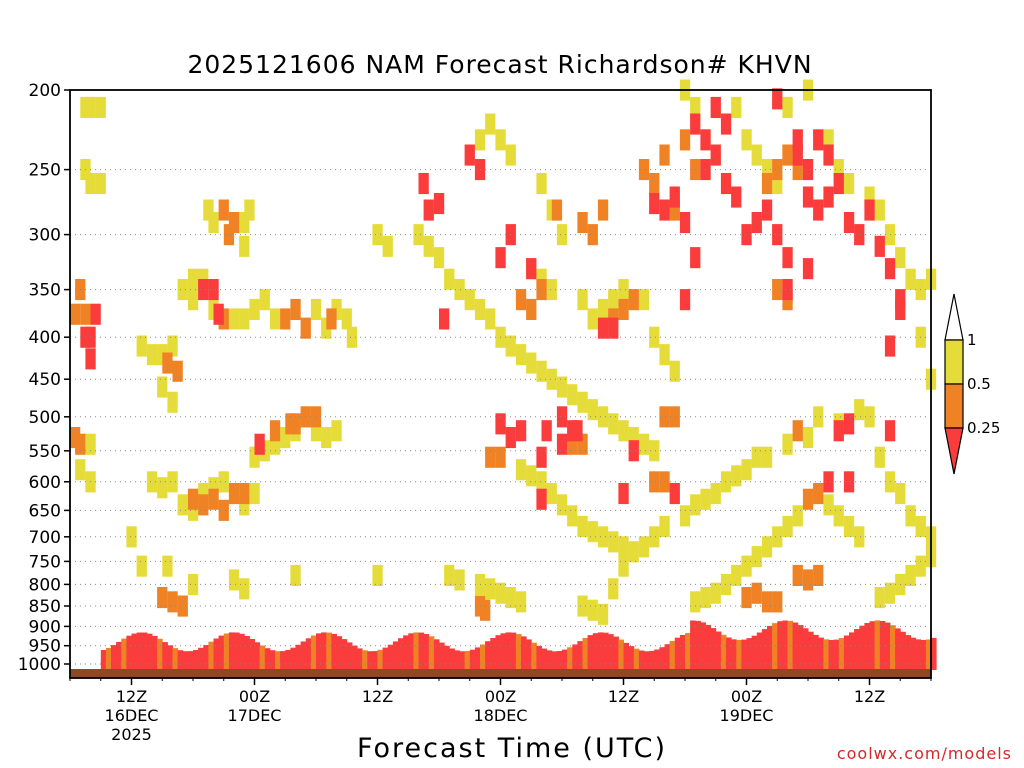  I want to click on y-tick-label: 550, so click(45, 452).